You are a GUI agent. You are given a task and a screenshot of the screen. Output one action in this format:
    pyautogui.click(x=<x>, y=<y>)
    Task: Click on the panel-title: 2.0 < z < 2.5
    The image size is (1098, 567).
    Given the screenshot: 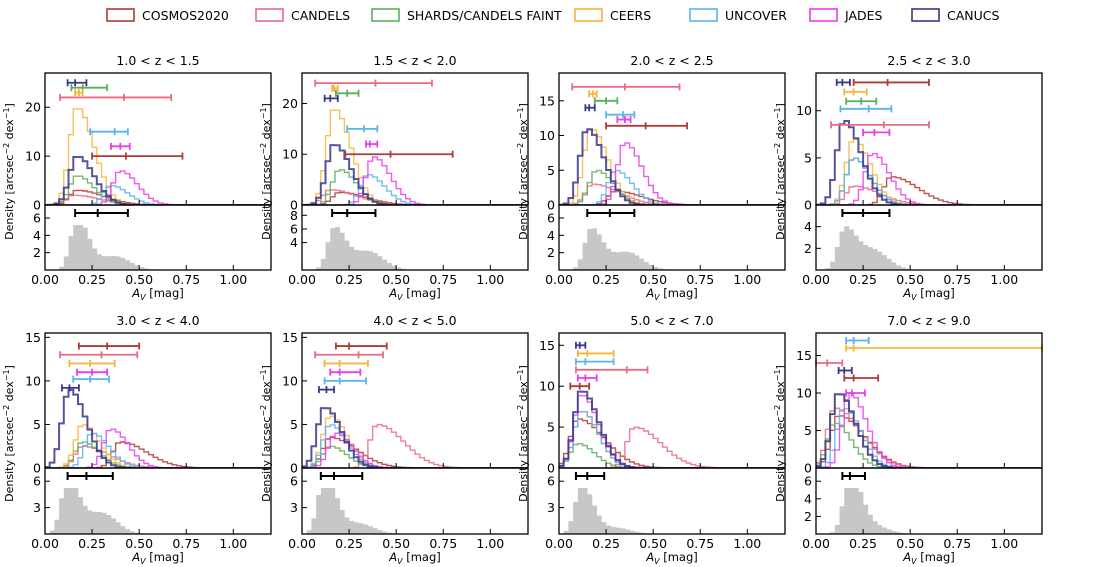 What is the action you would take?
    pyautogui.click(x=671, y=60)
    